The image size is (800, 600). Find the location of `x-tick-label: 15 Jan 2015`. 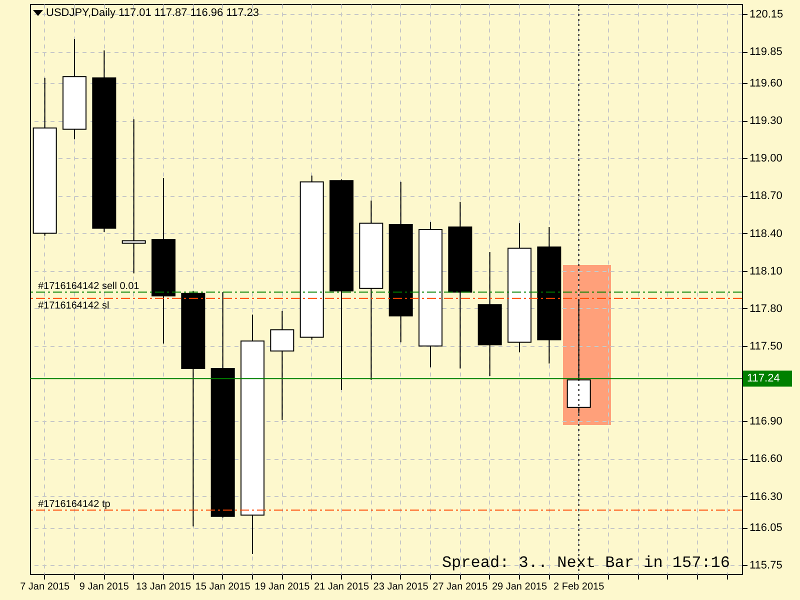

x-tick-label: 15 Jan 2015 is located at coordinates (223, 587).